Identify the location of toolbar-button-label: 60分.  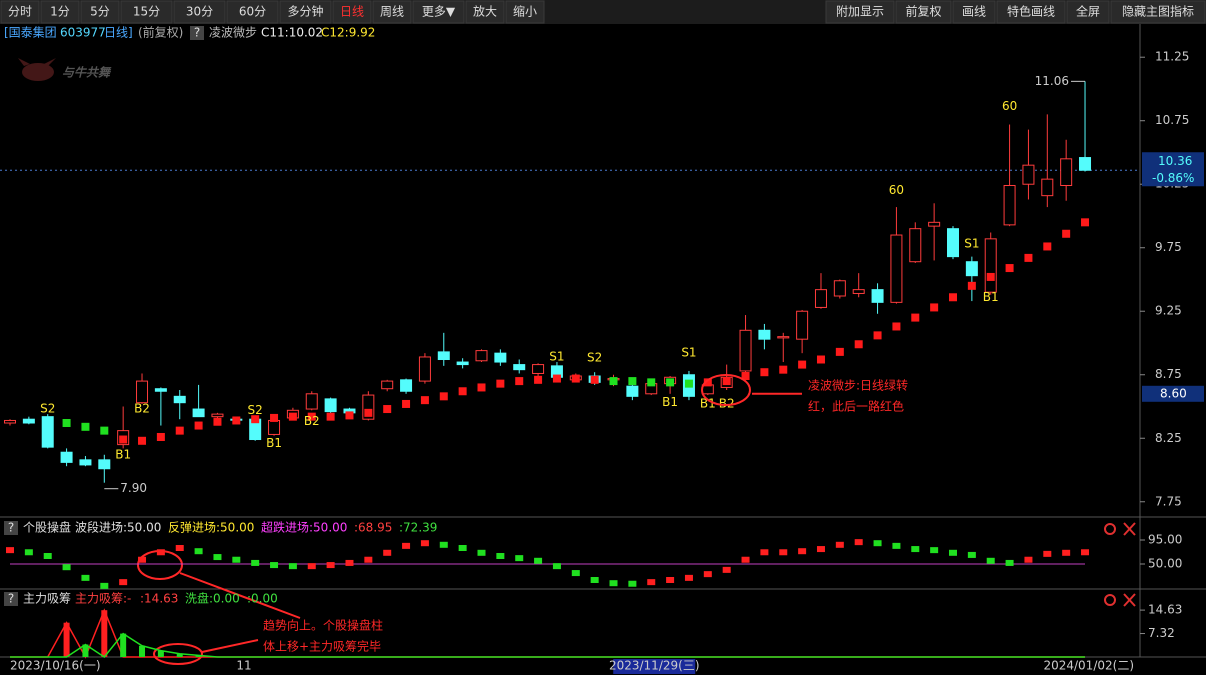
(252, 12).